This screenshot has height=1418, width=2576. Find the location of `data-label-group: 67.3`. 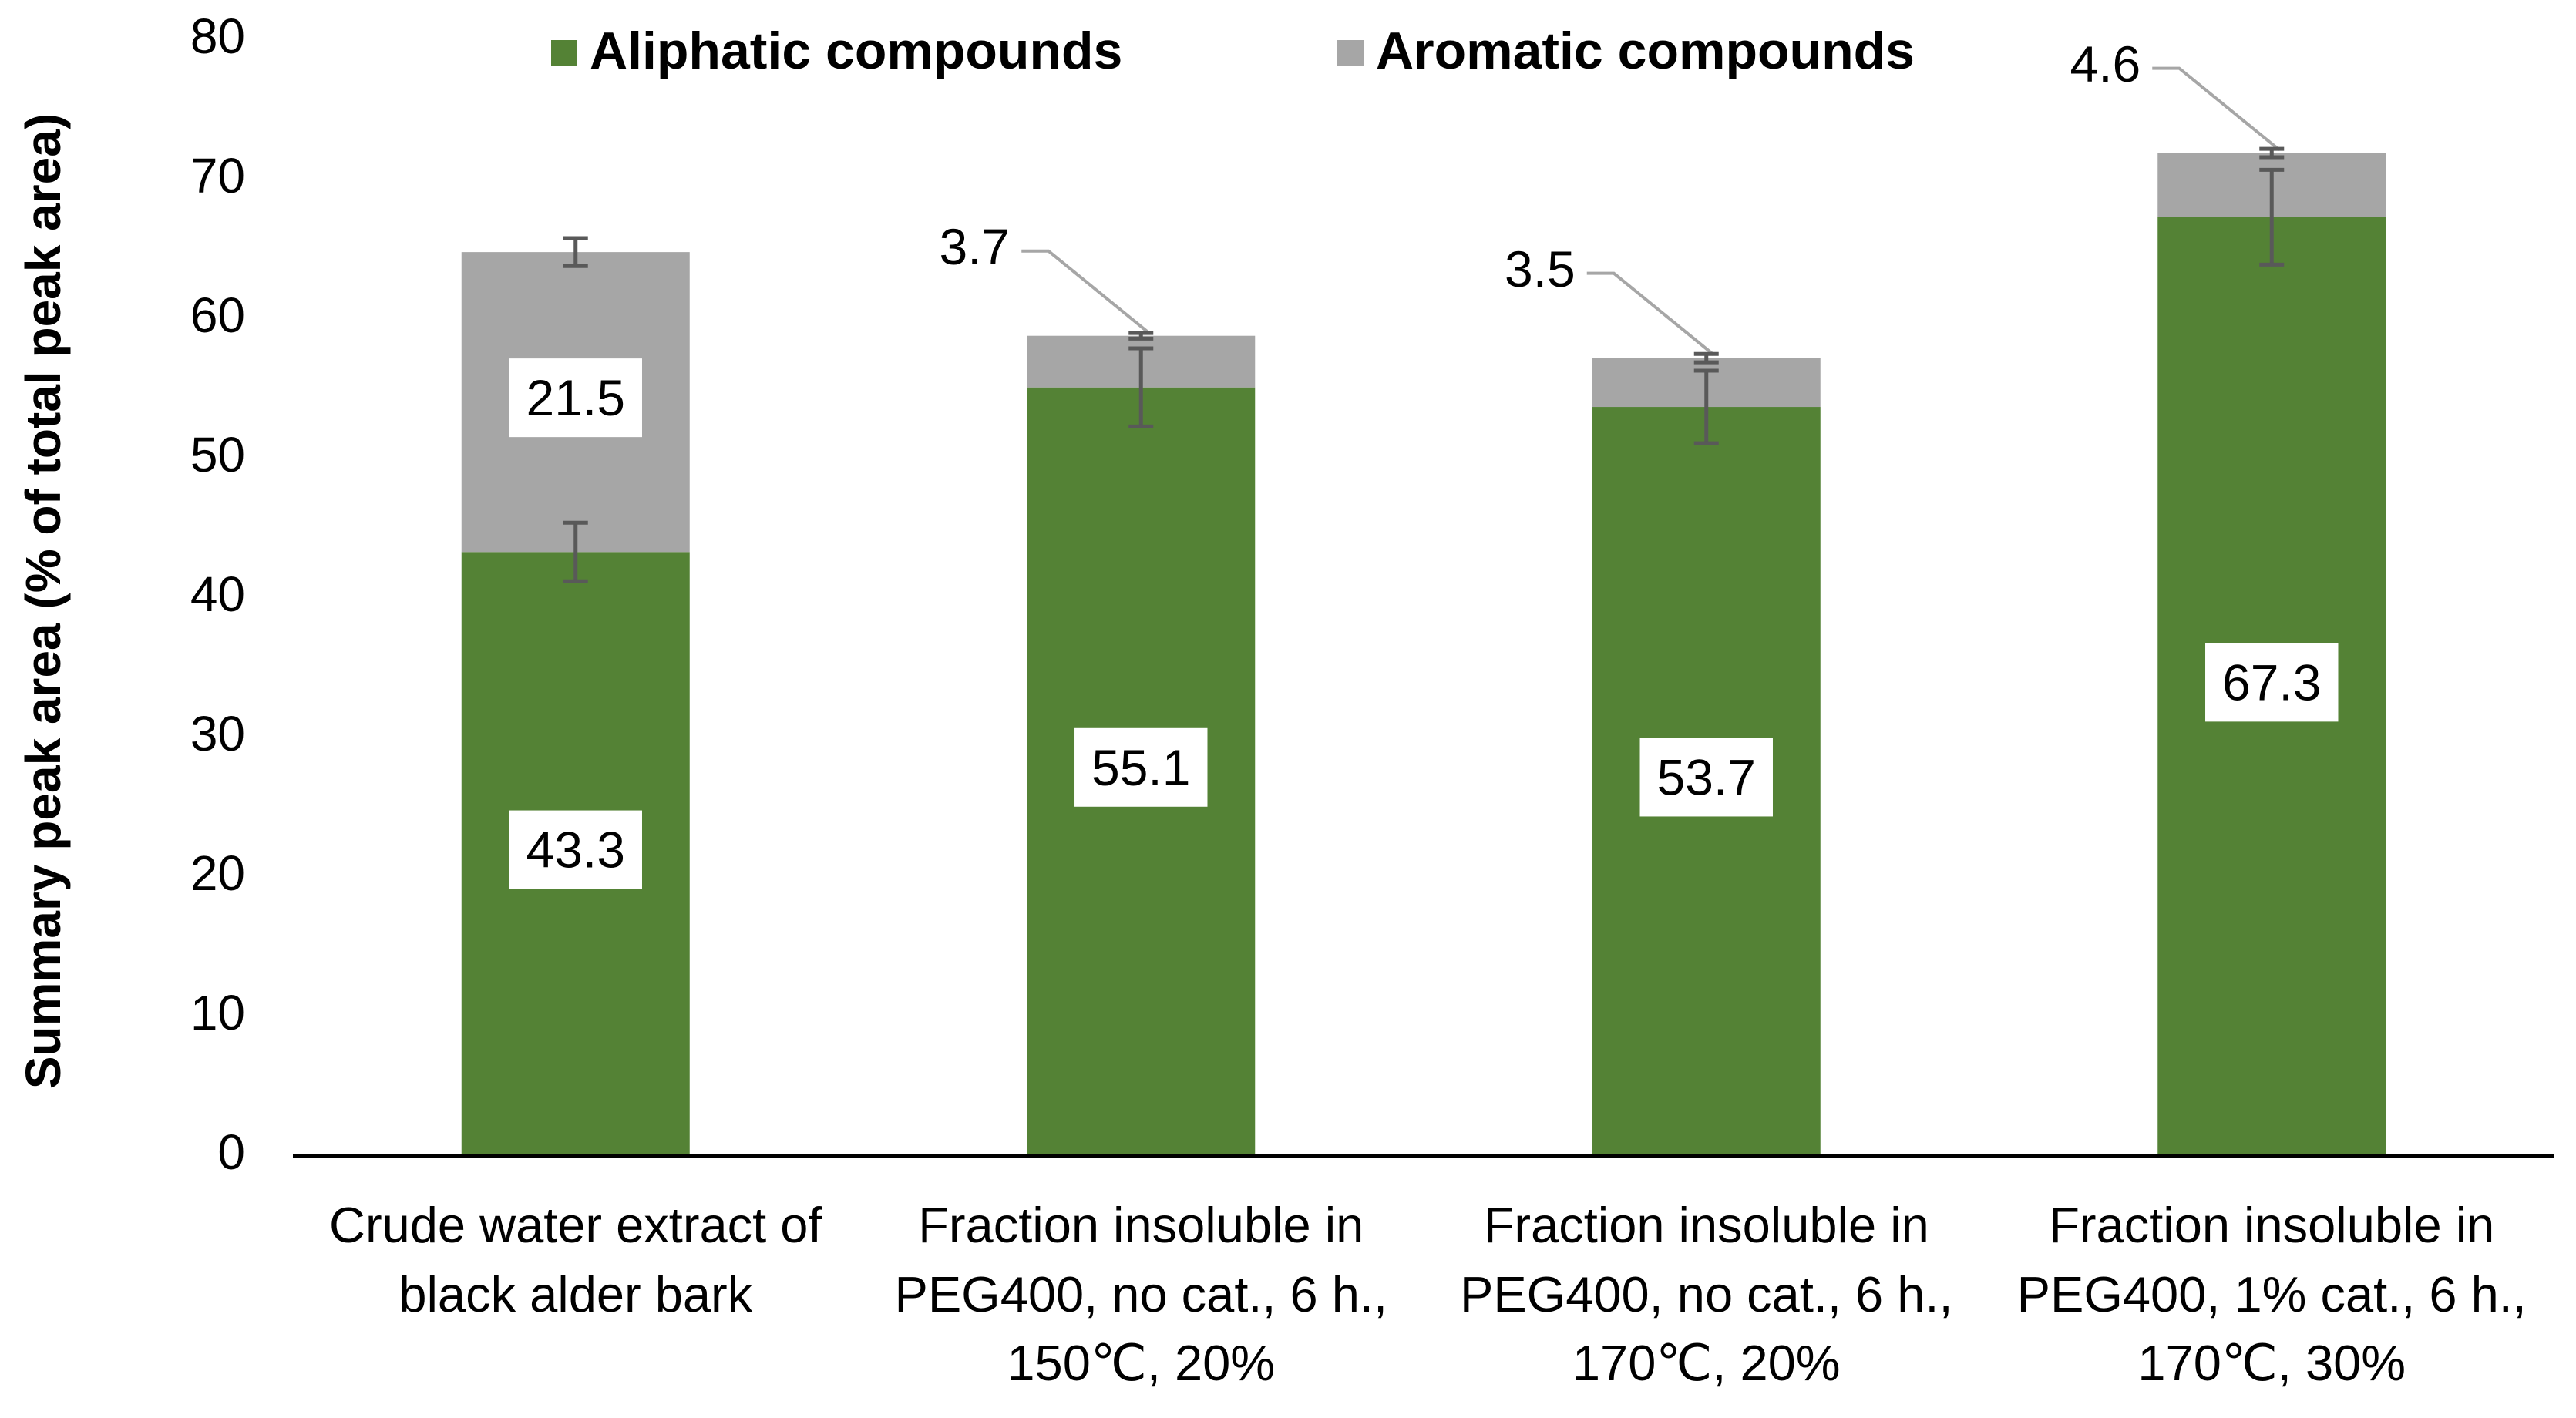

data-label-group: 67.3 is located at coordinates (2272, 683).